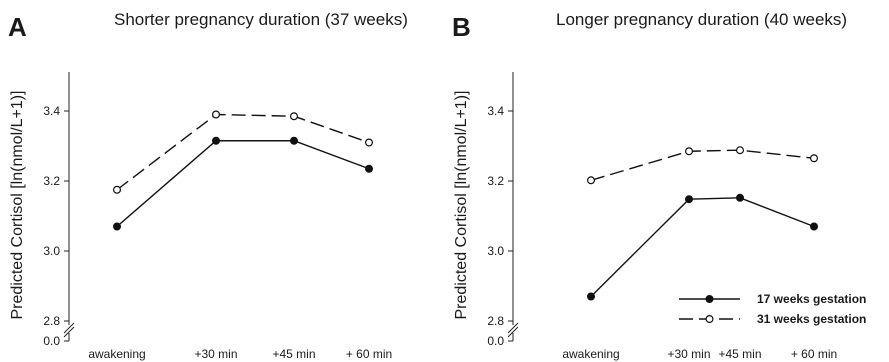  What do you see at coordinates (261, 19) in the screenshot?
I see `chart-title: Shorter pregnancy duration (37 weeks)` at bounding box center [261, 19].